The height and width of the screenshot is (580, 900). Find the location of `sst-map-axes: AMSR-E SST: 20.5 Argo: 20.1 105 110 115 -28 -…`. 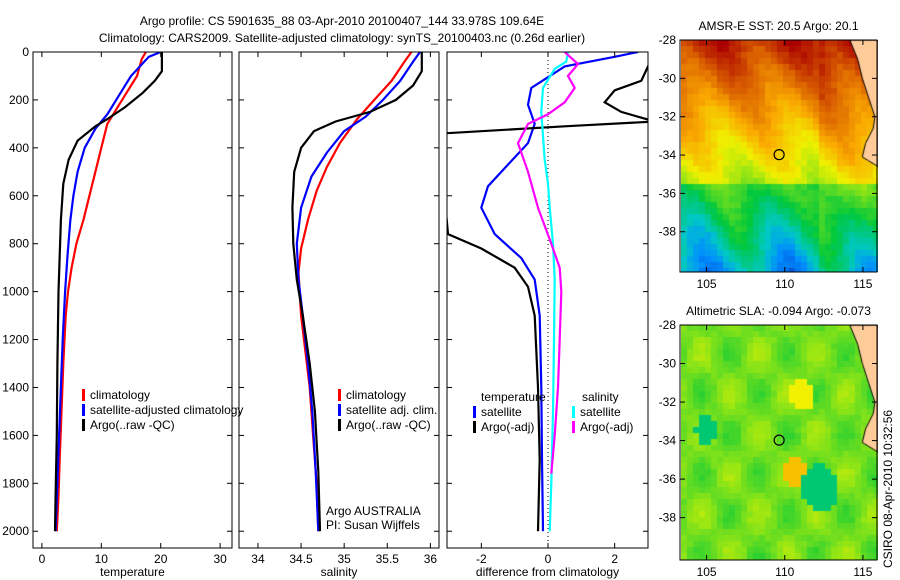

sst-map-axes: AMSR-E SST: 20.5 Argo: 20.1 105 110 115 -28 -… is located at coordinates (768, 155).